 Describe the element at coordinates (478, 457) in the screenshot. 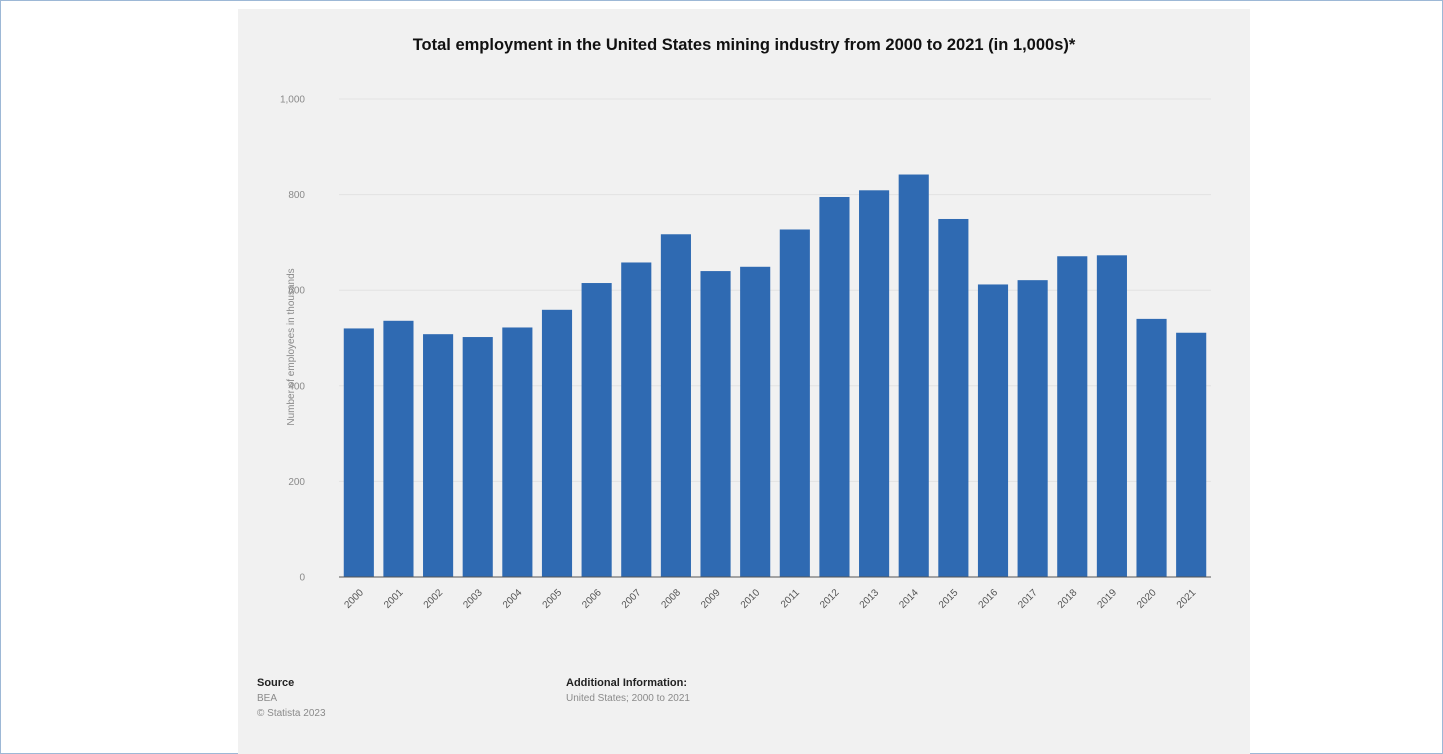

I see `bar-2003` at that location.